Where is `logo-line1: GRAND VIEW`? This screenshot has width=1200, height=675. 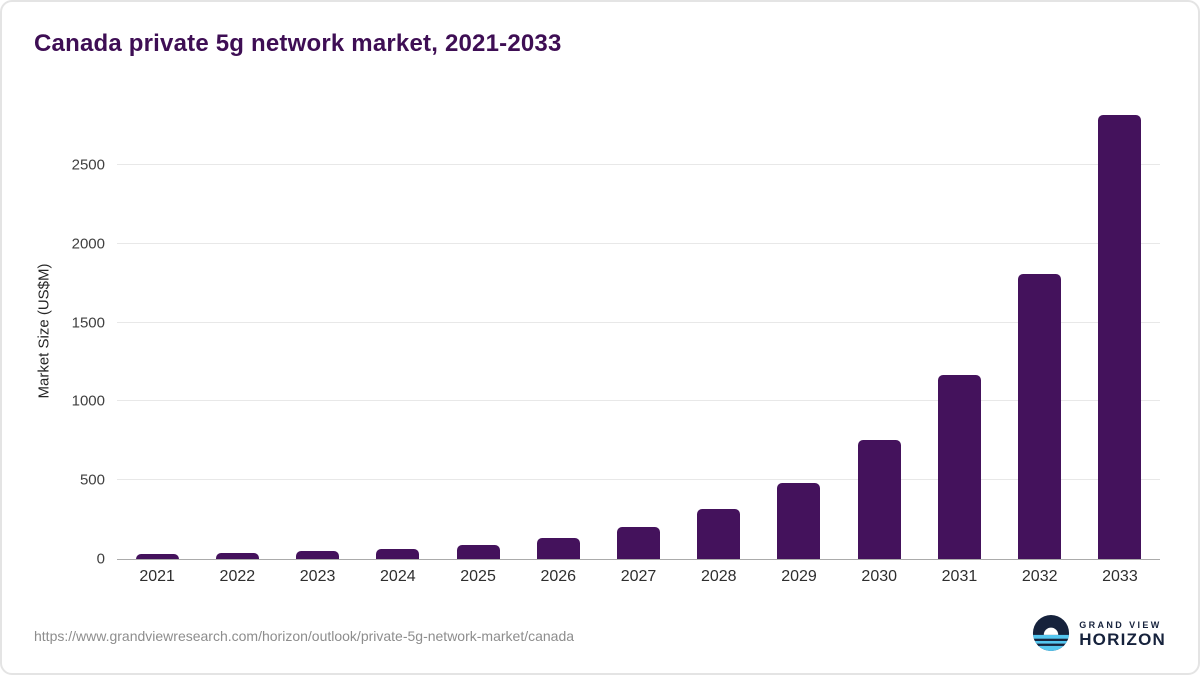
logo-line1: GRAND VIEW is located at coordinates (1120, 625).